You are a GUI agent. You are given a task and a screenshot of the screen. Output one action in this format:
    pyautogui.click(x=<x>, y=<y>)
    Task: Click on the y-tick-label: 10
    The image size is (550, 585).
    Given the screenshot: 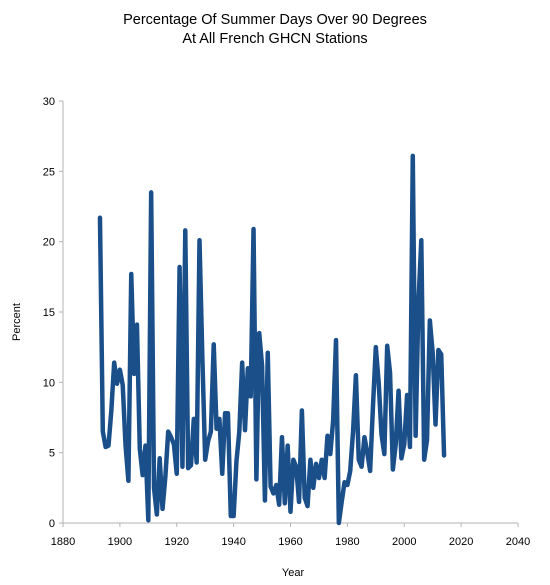 What is the action you would take?
    pyautogui.click(x=49, y=383)
    